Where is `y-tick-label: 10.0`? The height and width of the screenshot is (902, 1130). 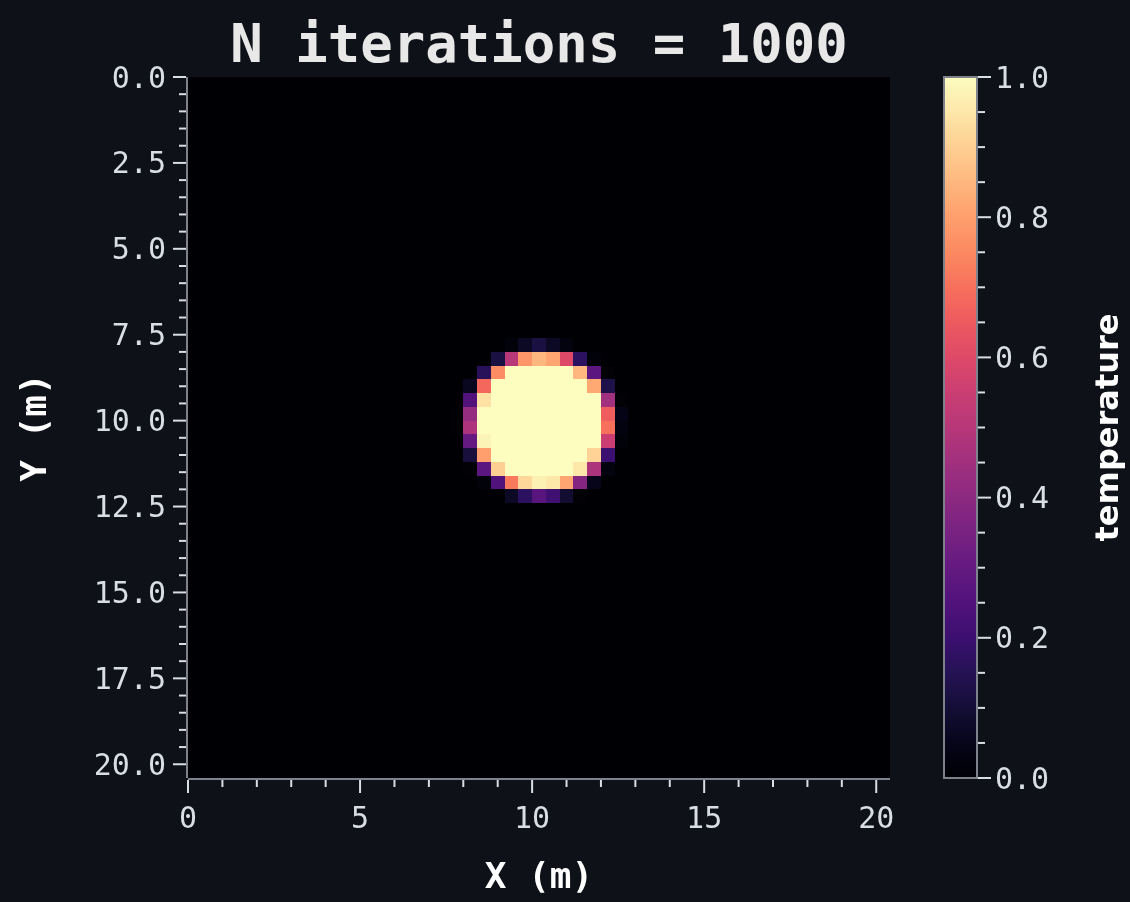
y-tick-label: 10.0 is located at coordinates (129, 421).